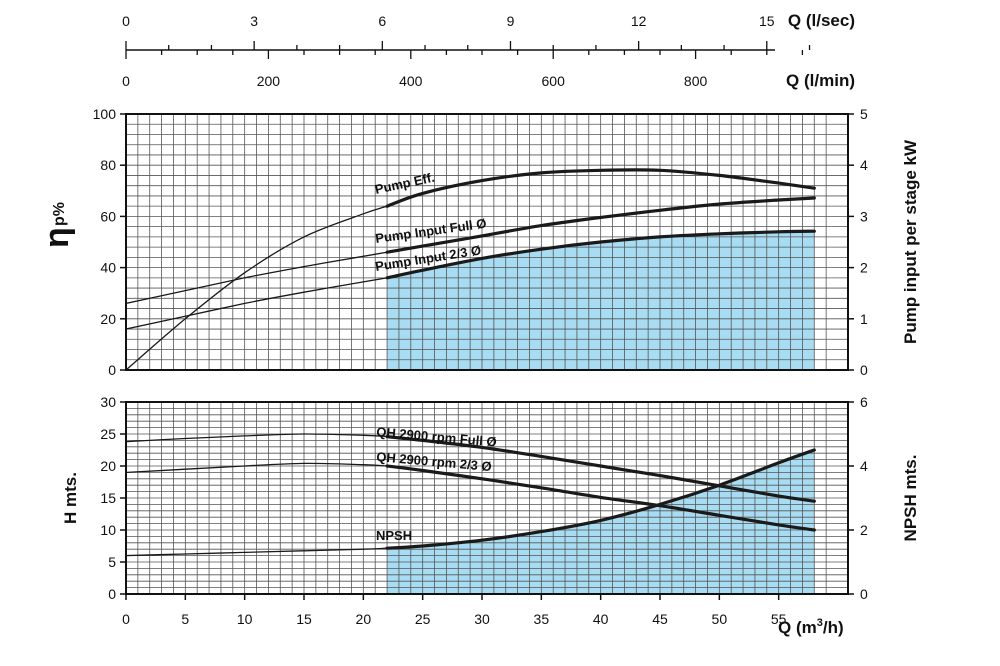  I want to click on npsh-axis-title: NPSH mts., so click(910, 498).